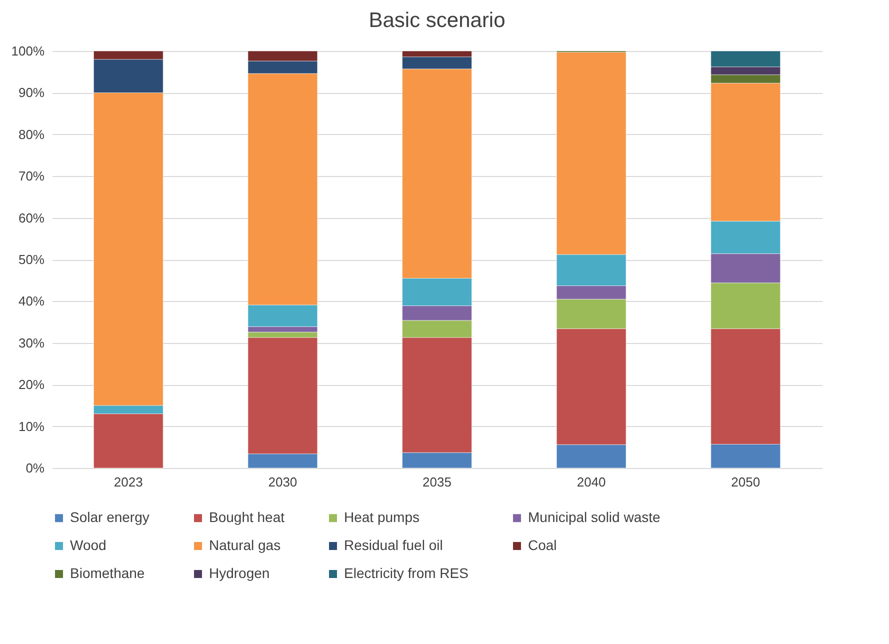  I want to click on y-tick-label: 100%, so click(28, 51).